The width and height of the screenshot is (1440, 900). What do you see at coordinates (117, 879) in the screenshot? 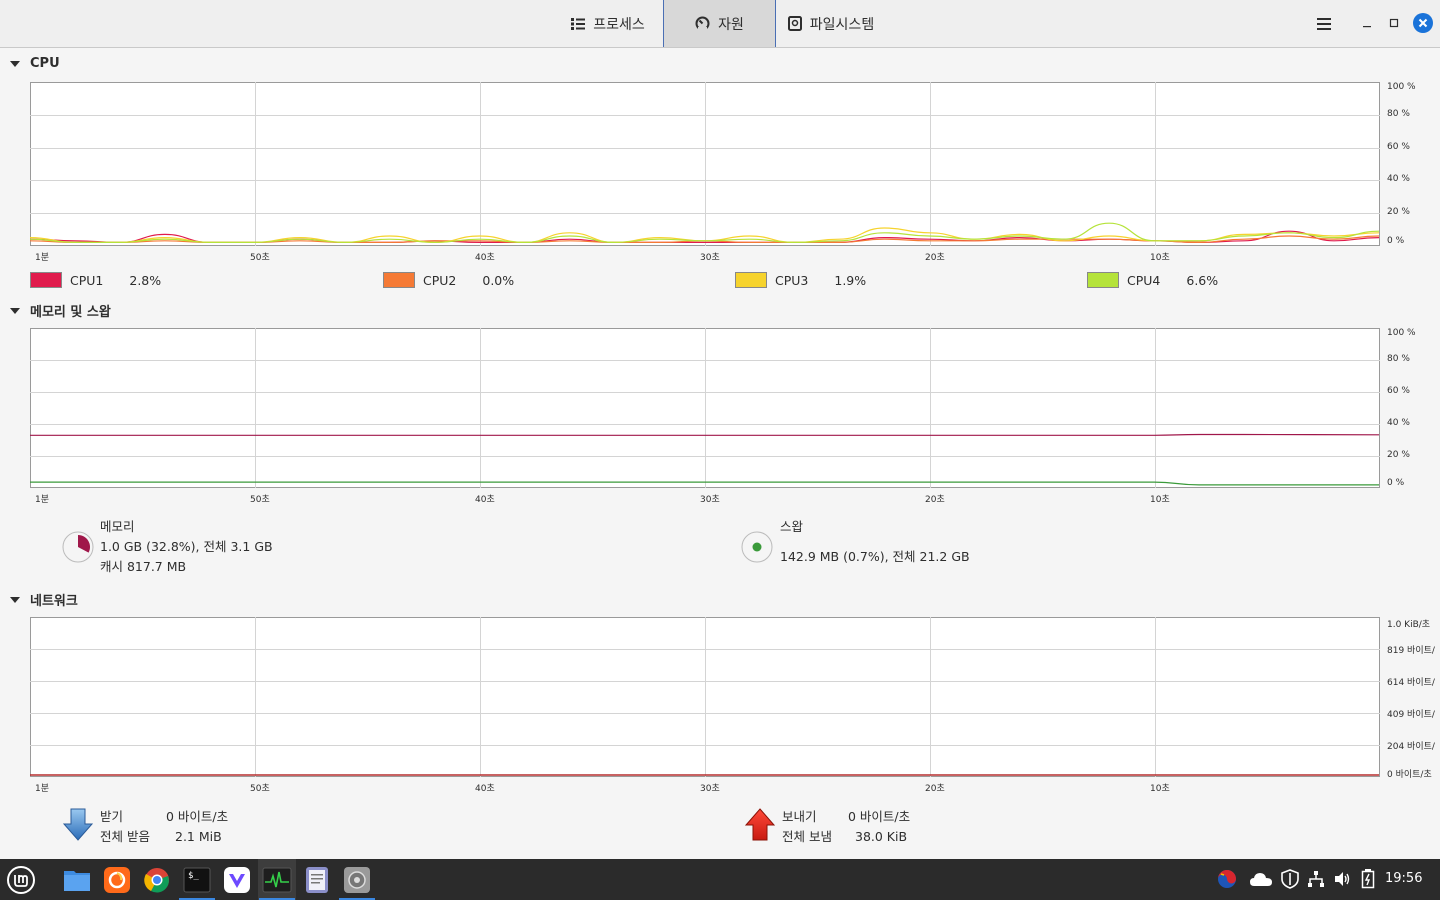
I see `taskbar-firefox` at bounding box center [117, 879].